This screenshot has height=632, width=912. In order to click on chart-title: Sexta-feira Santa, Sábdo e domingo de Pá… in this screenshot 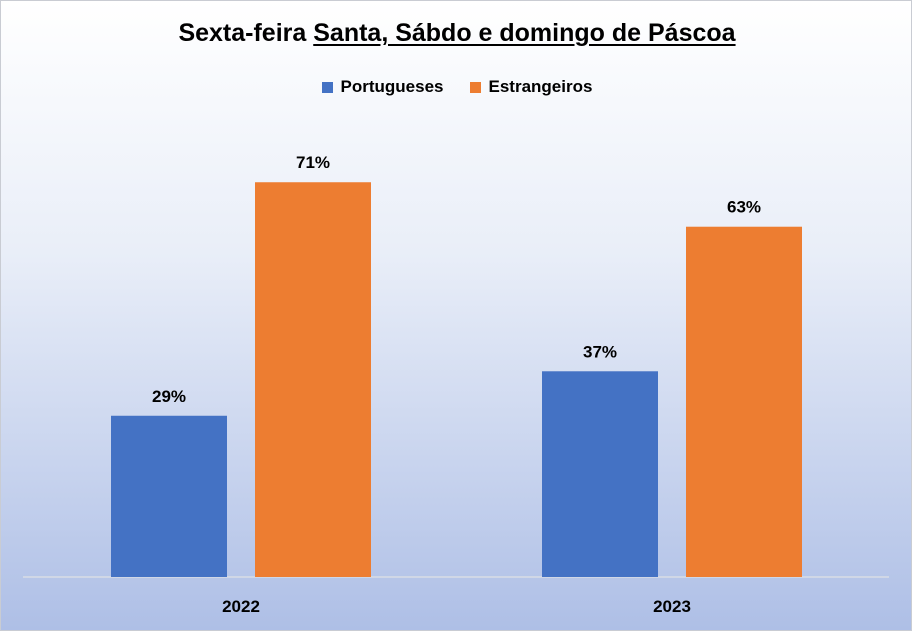, I will do `click(456, 33)`.